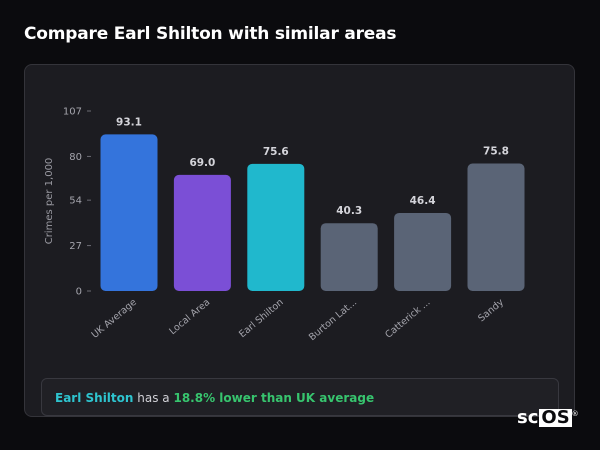 The height and width of the screenshot is (450, 600). Describe the element at coordinates (72, 112) in the screenshot. I see `y-tick-label: 107` at that location.